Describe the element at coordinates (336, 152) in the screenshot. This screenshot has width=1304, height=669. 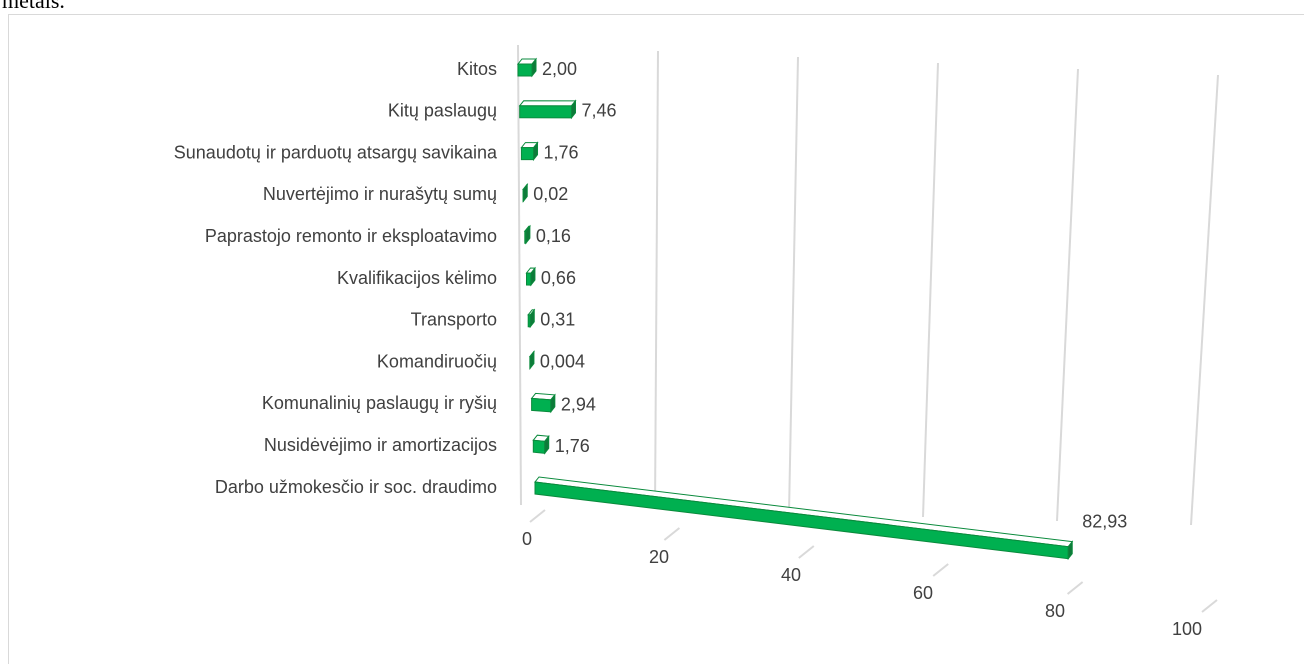
I see `y-tick-label: Sunaudotų ir parduotų atsargų savikaina` at that location.